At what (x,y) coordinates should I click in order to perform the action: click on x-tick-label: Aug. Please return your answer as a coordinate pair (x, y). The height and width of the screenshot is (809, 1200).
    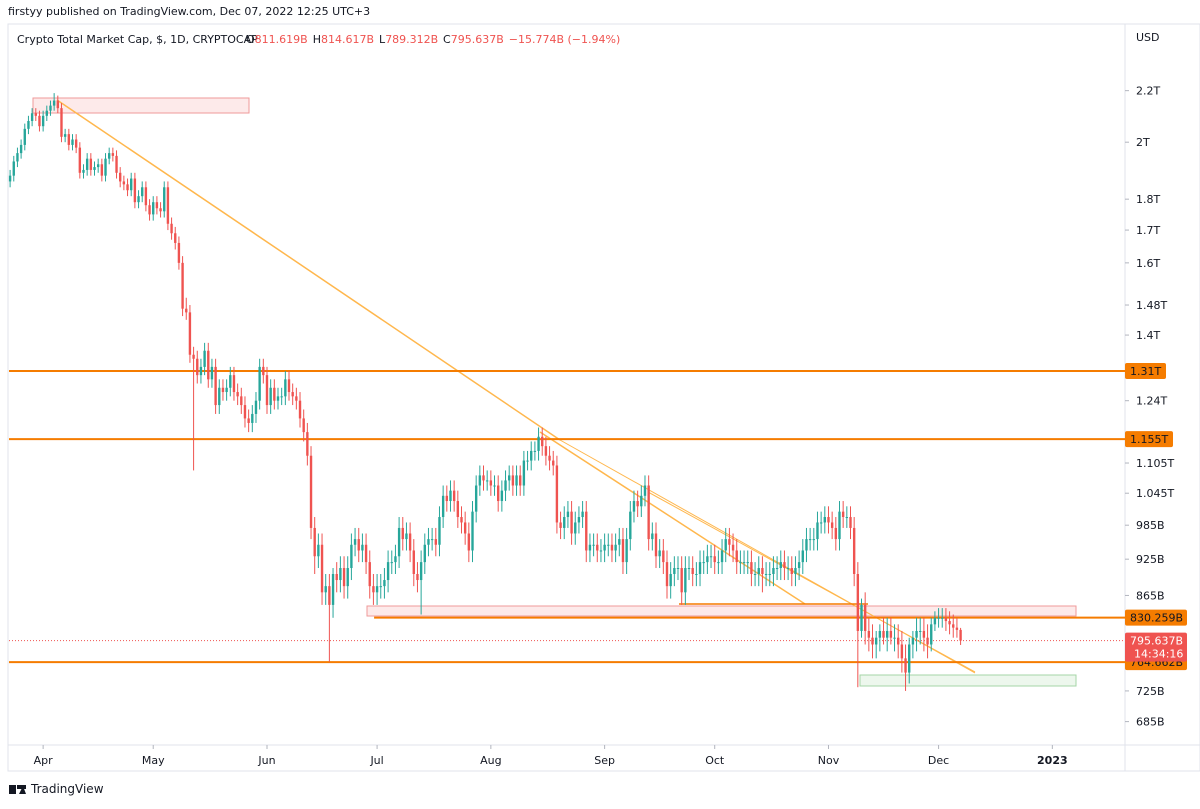
    Looking at the image, I should click on (490, 760).